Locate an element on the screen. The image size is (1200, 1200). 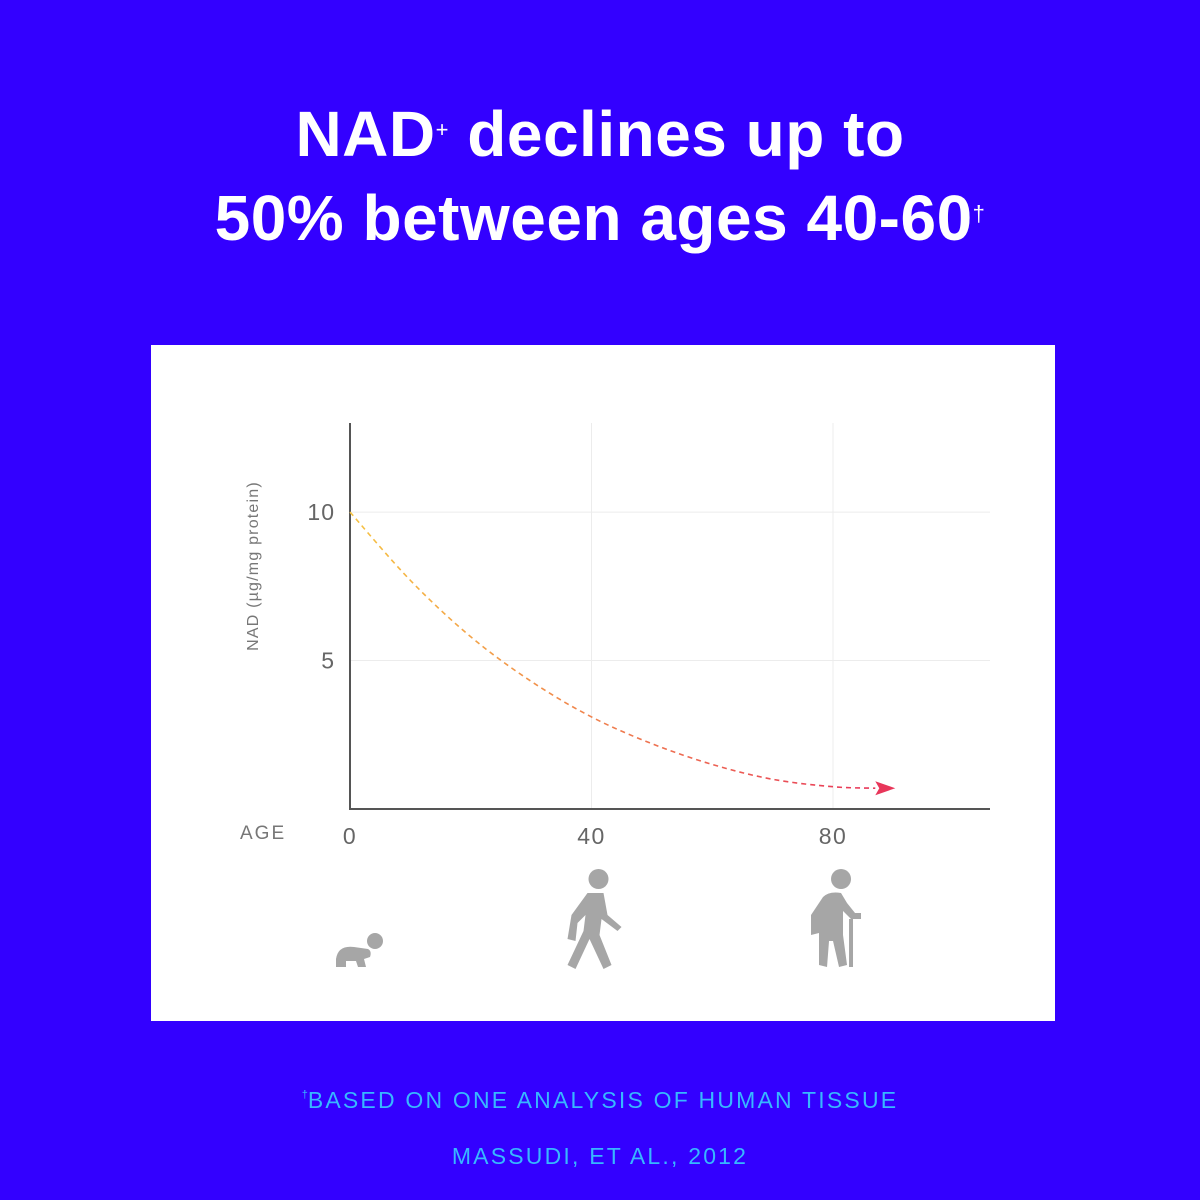
chart-series is located at coordinates (622, 653).